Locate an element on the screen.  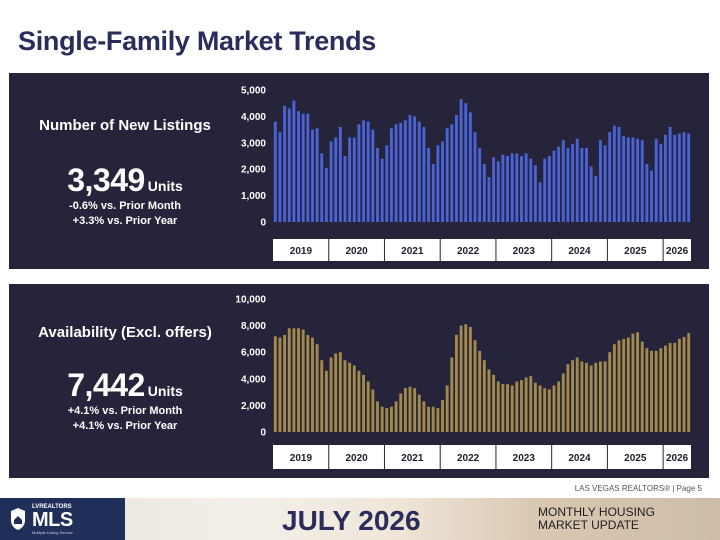
availability-heading: Availability (Excl. offers) is located at coordinates (125, 332).